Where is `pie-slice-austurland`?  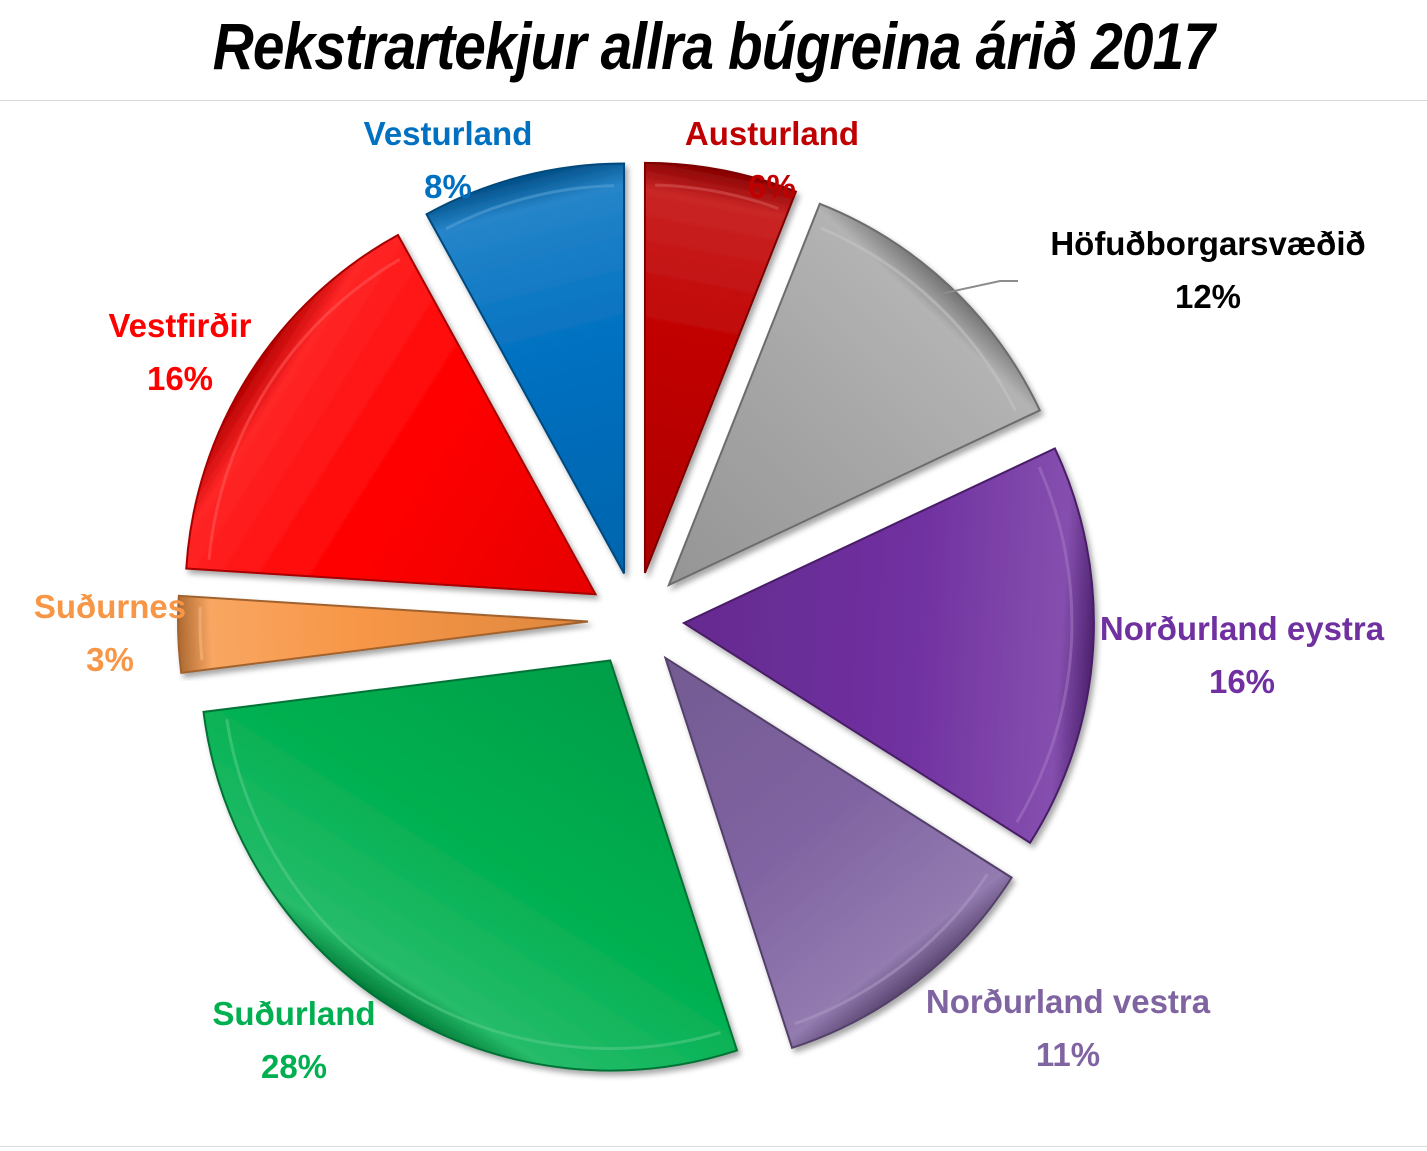
pie-slice-austurland is located at coordinates (720, 367).